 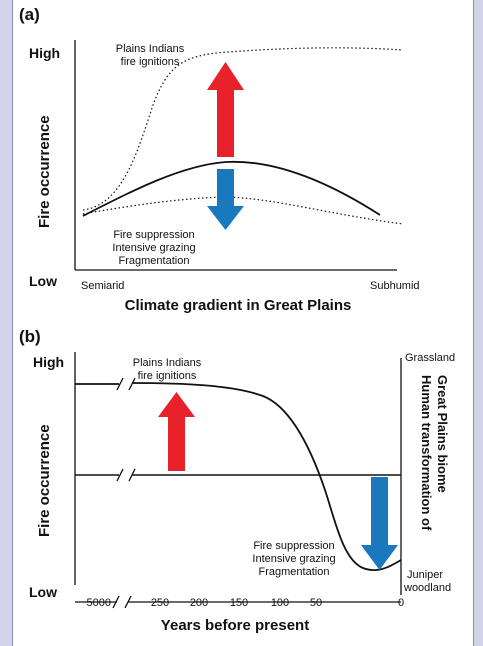 What do you see at coordinates (395, 286) in the screenshot?
I see `panel-a-x-right: Subhumid` at bounding box center [395, 286].